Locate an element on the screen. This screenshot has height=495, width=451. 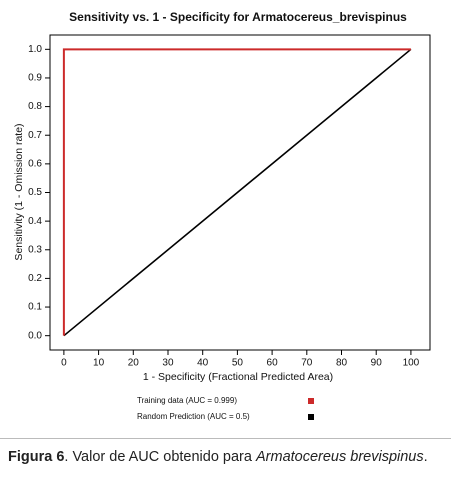
caption-label: Figura 6 is located at coordinates (36, 457).